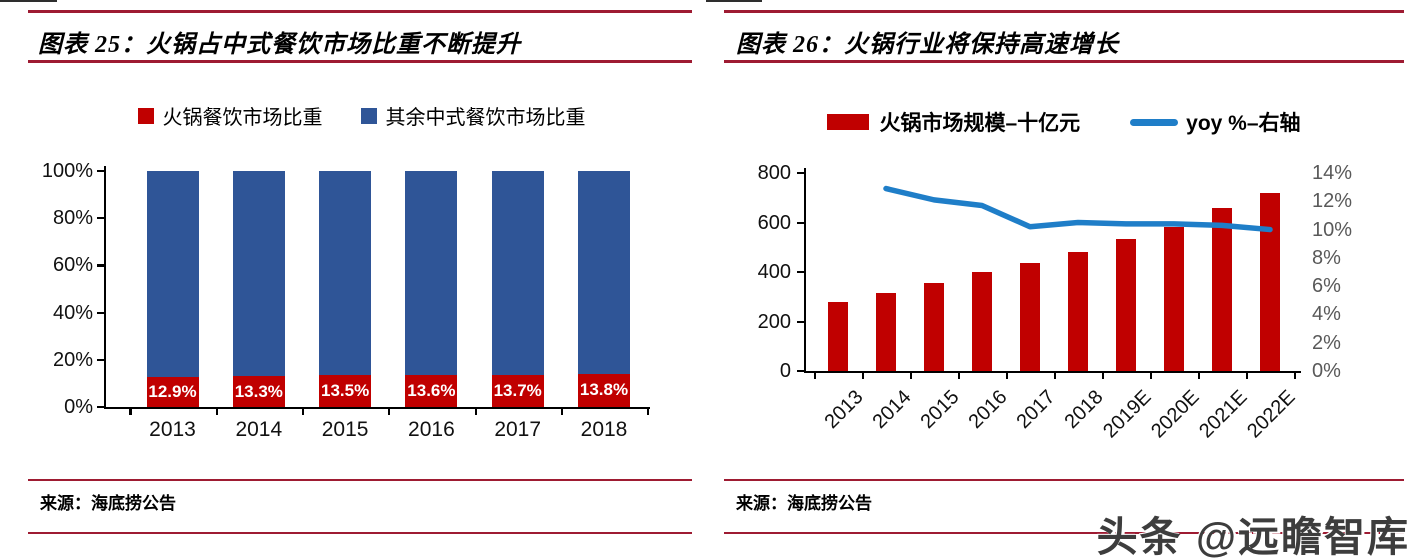 This screenshot has width=1412, height=560. Describe the element at coordinates (72, 265) in the screenshot. I see `y-axis-label: 60%` at that location.